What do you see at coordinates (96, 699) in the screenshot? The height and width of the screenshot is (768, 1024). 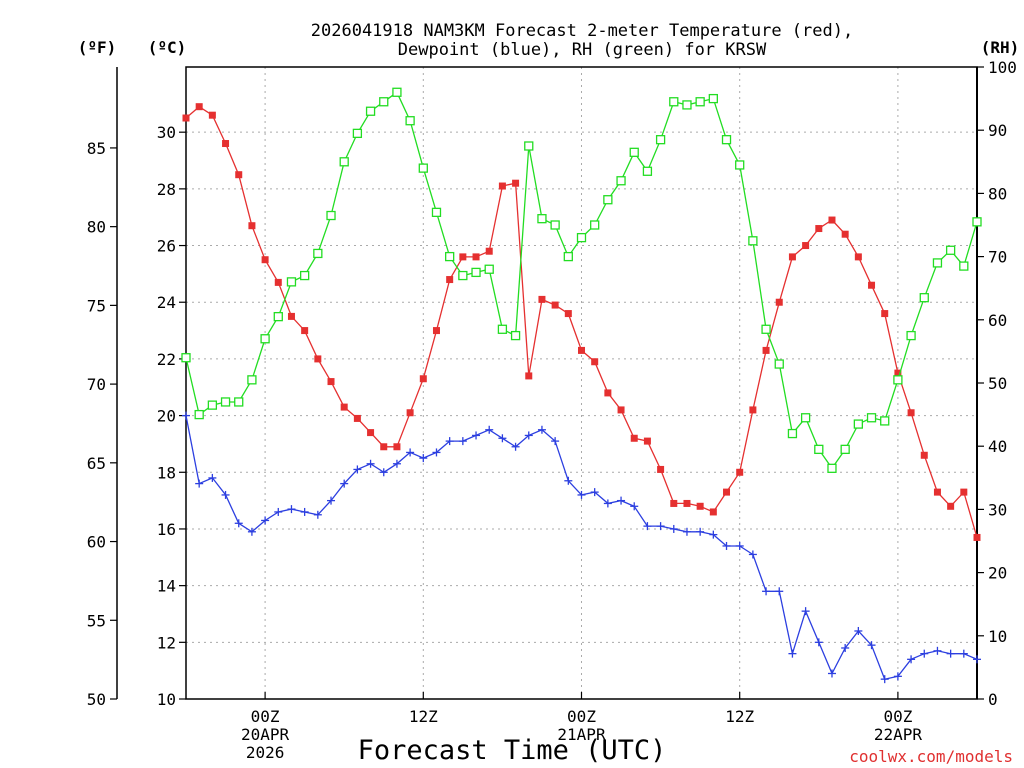 I see `fahrenheit-tick-label: 50` at bounding box center [96, 699].